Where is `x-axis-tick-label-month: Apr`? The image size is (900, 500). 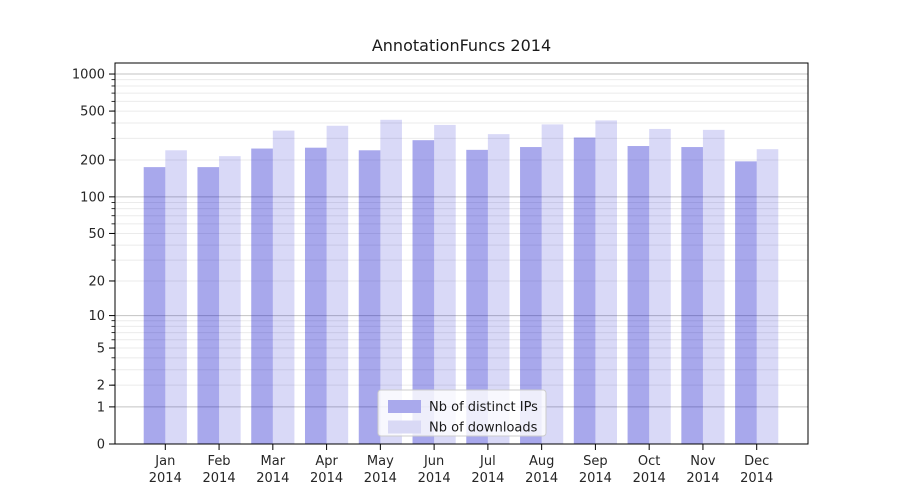
x-axis-tick-label-month: Apr is located at coordinates (326, 461).